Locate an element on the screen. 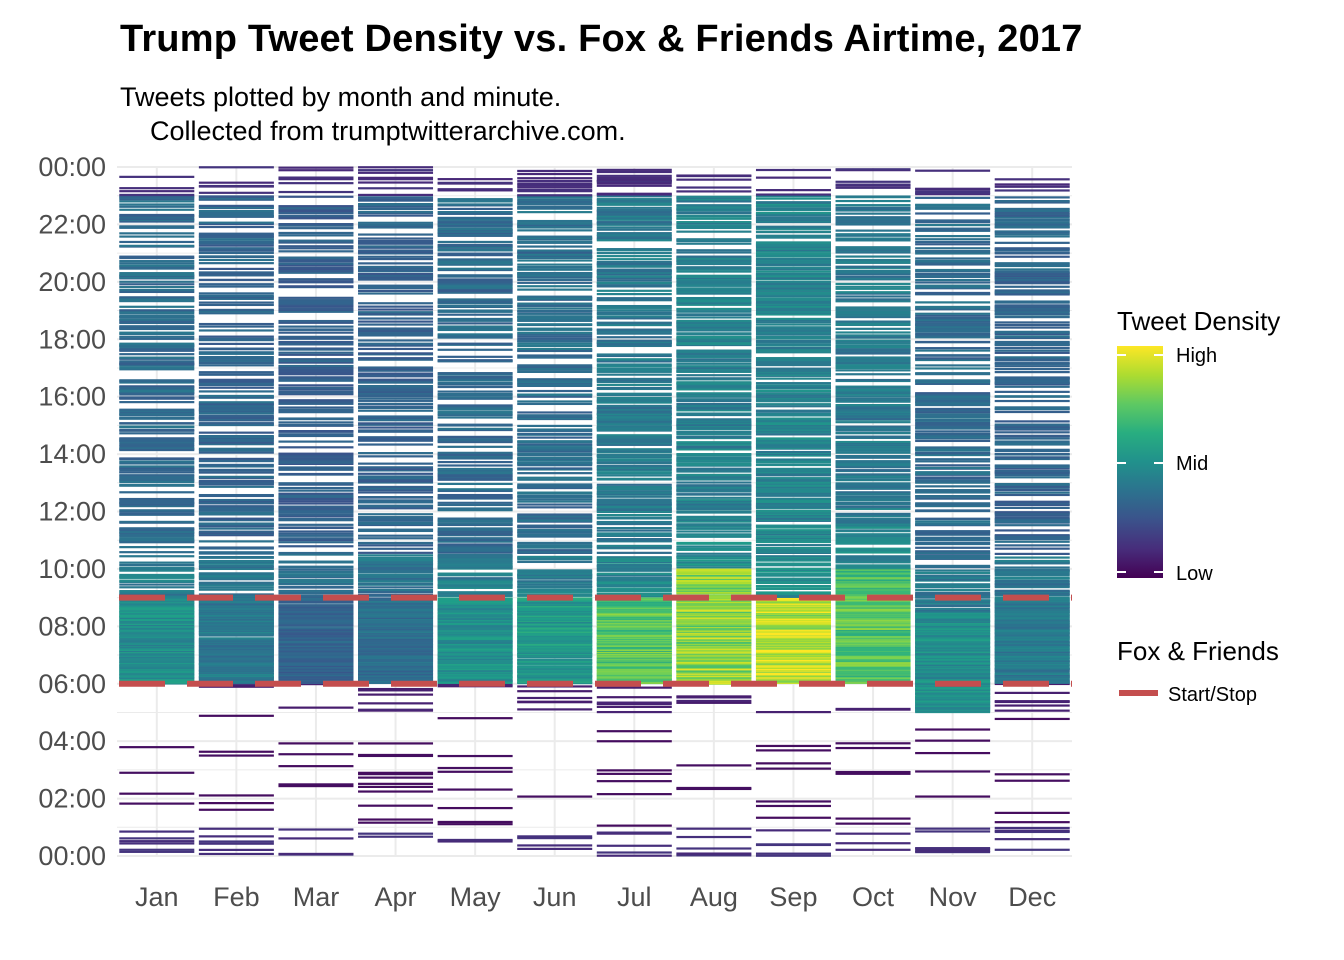  month-column-nov is located at coordinates (953, 511).